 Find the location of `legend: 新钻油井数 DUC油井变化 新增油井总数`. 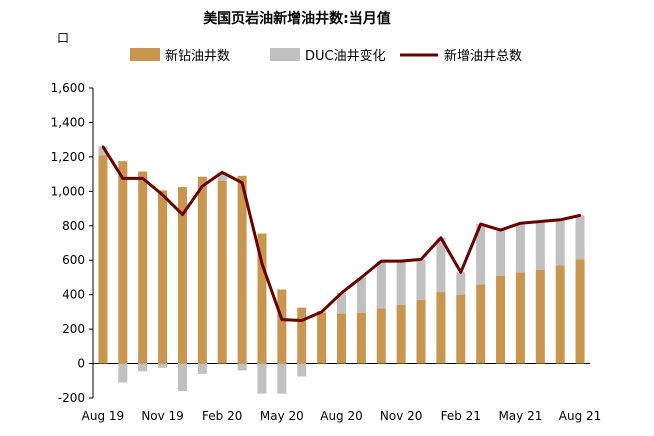

legend: 新钻油井数 DUC油井变化 新增油井总数 is located at coordinates (326, 56).